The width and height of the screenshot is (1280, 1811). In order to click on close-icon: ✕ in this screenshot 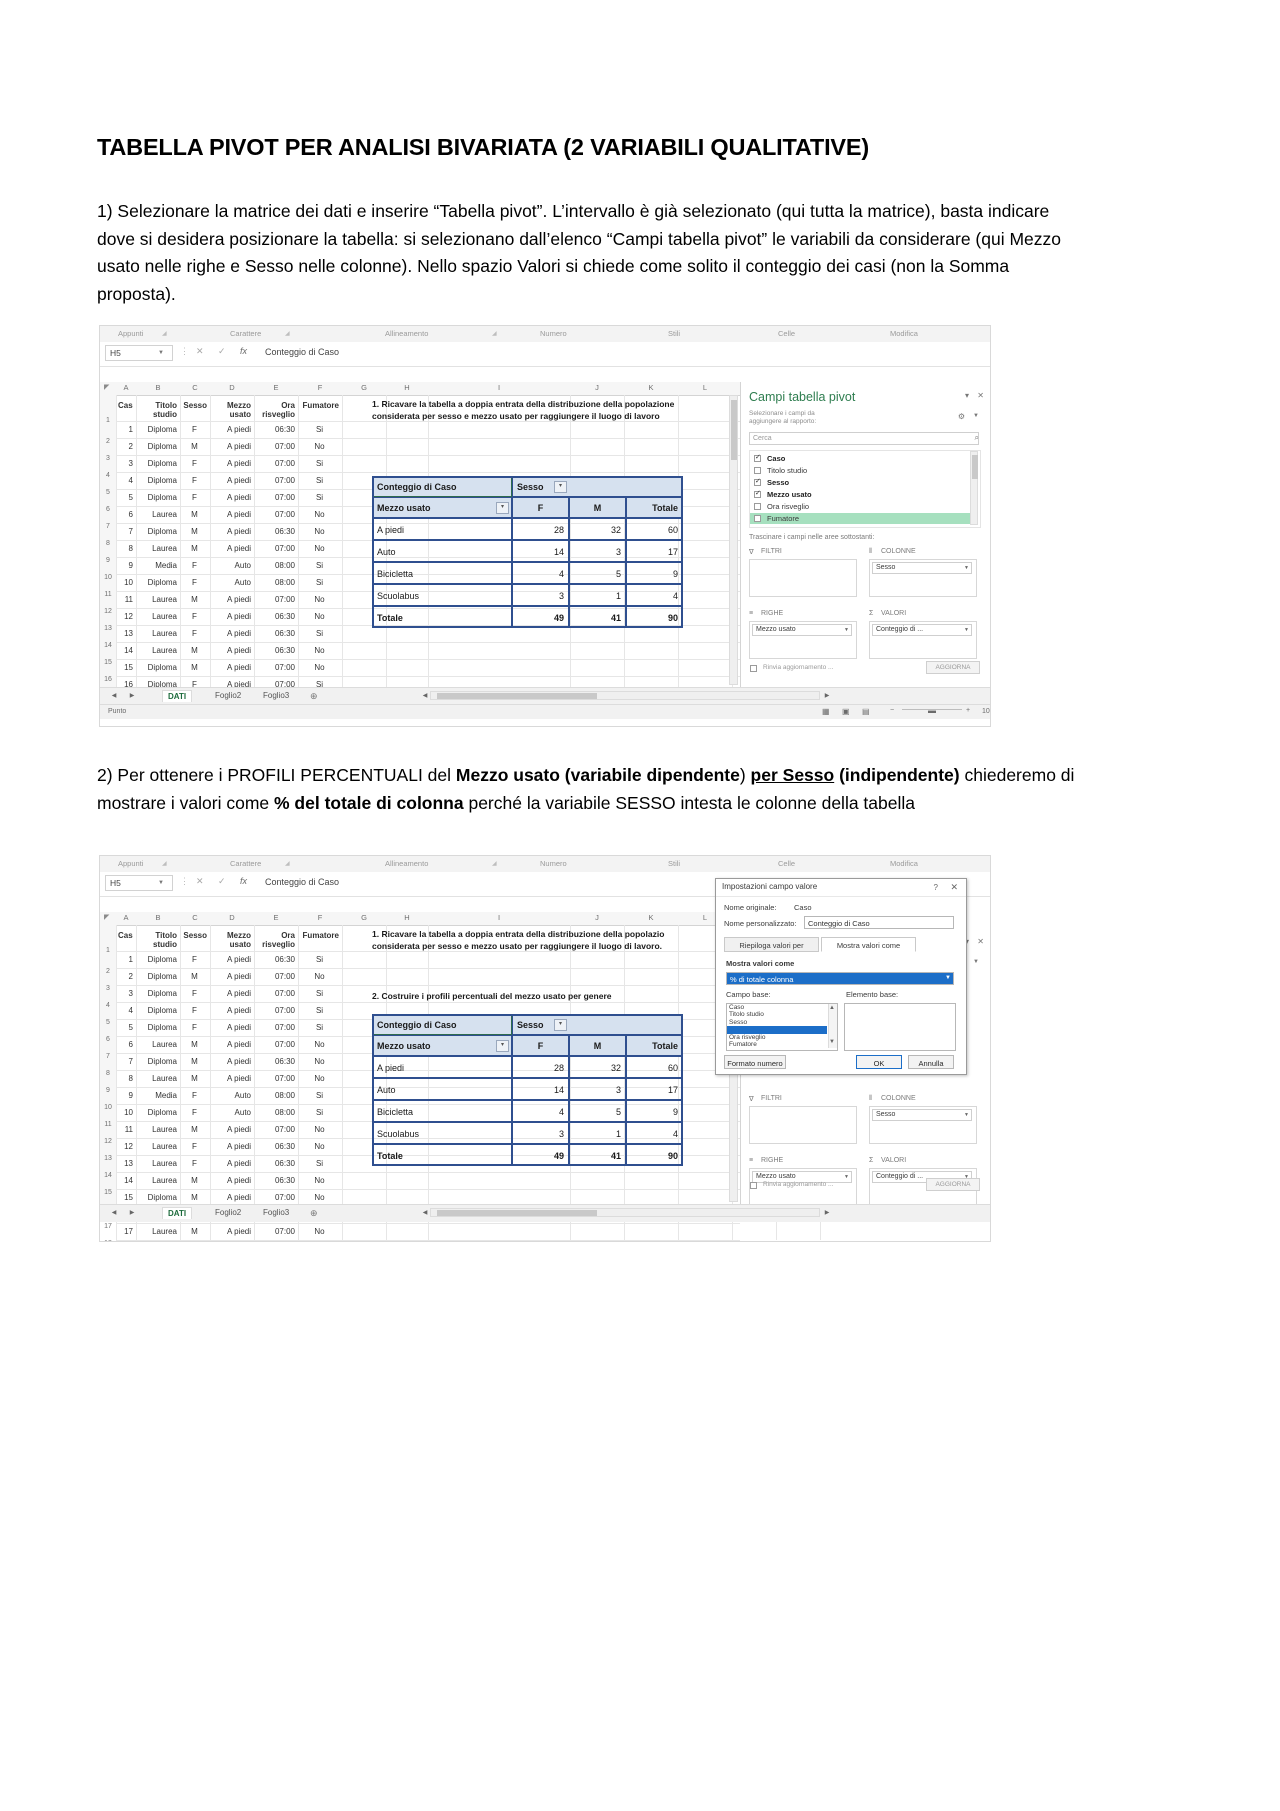, I will do `click(980, 395)`.